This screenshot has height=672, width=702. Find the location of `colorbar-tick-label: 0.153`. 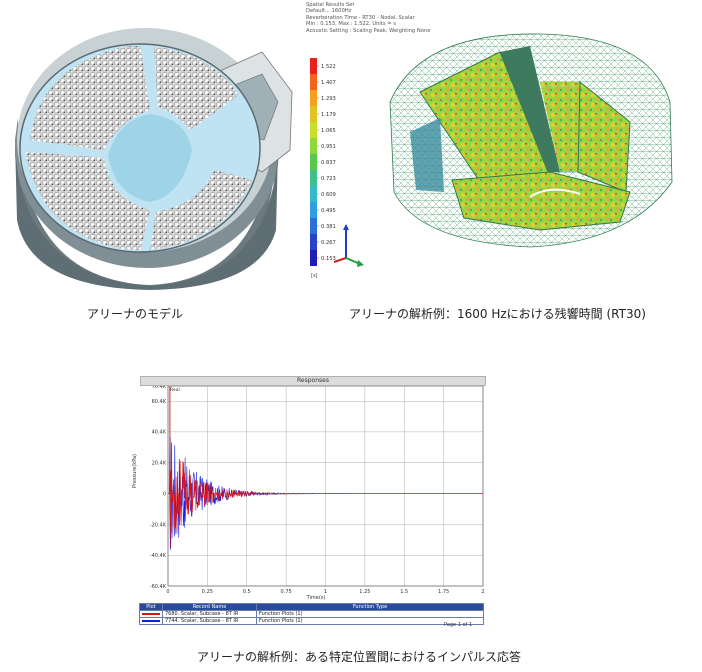

colorbar-tick-label: 0.153 is located at coordinates (328, 259).